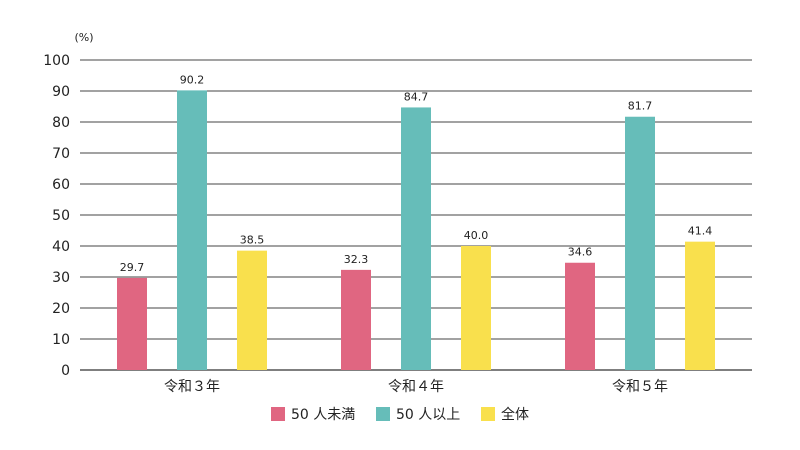  I want to click on legend: 50 人未満 50 人以上 全体, so click(400, 414).